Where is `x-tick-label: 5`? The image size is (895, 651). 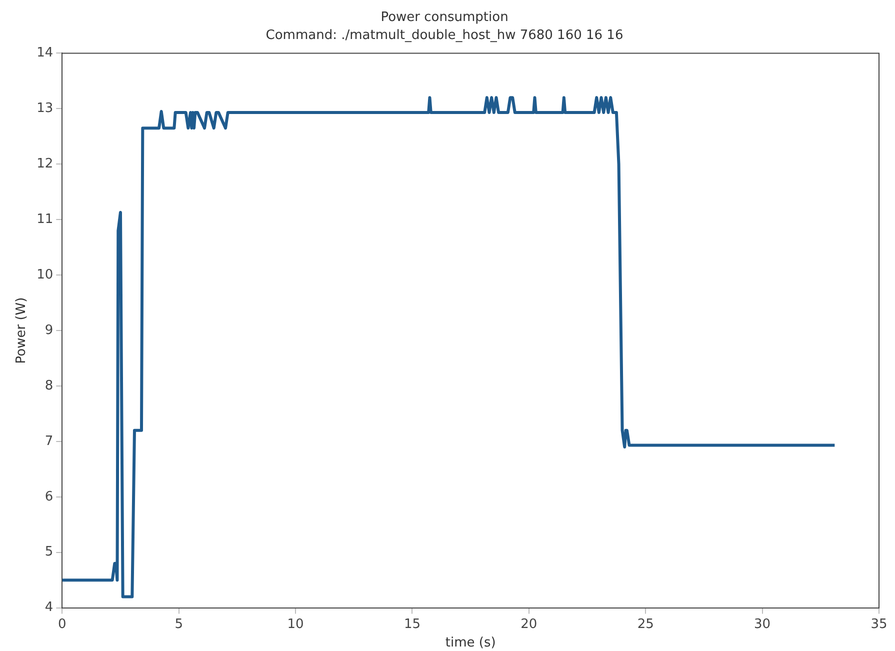 x-tick-label: 5 is located at coordinates (178, 624).